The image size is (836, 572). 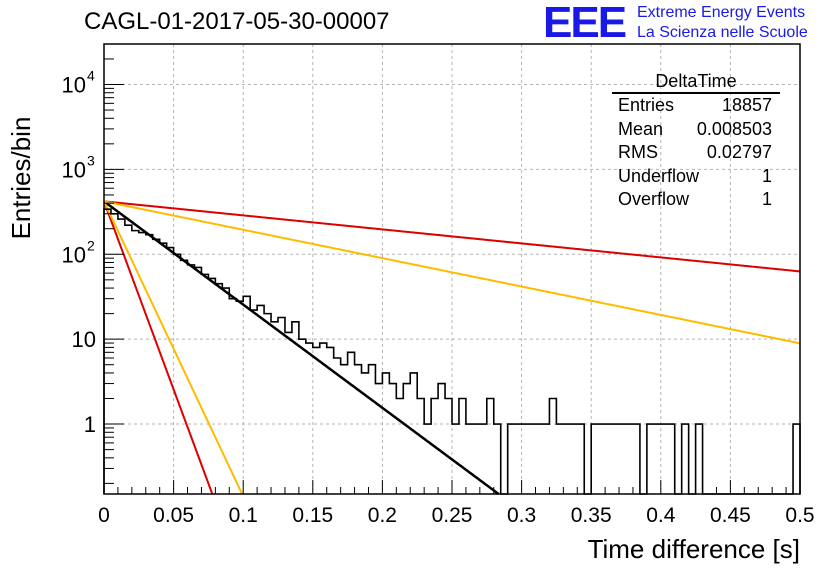 I want to click on stats-row-overflow: Overflow 1, so click(x=696, y=200).